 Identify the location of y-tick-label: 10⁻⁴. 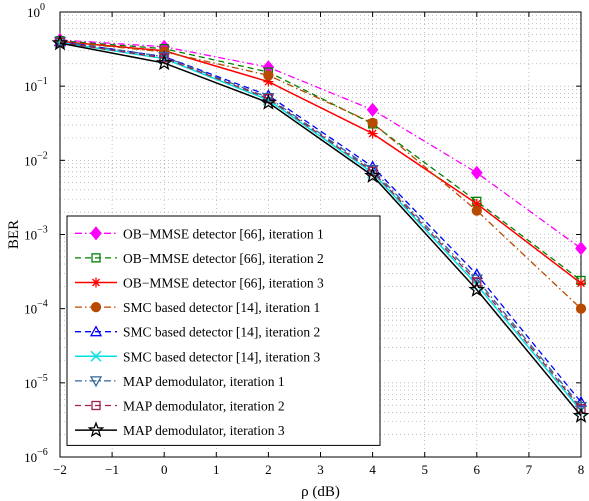
(36, 308).